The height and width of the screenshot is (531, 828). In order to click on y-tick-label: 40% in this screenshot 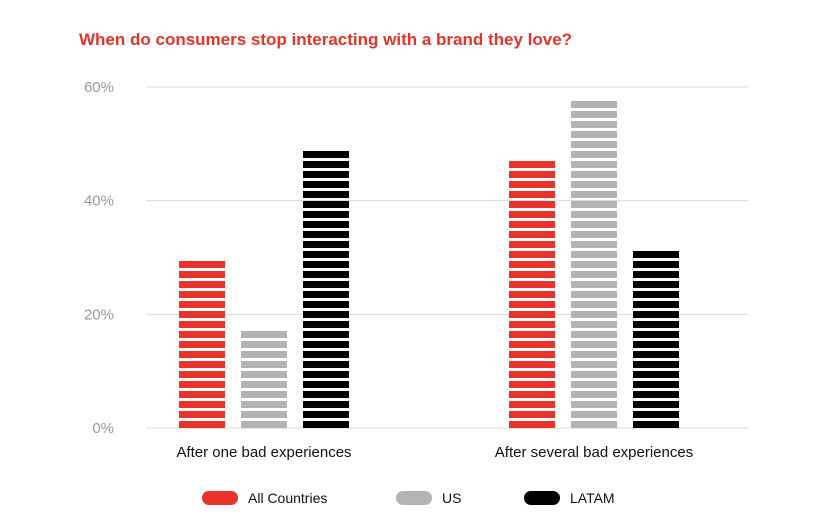, I will do `click(99, 201)`.